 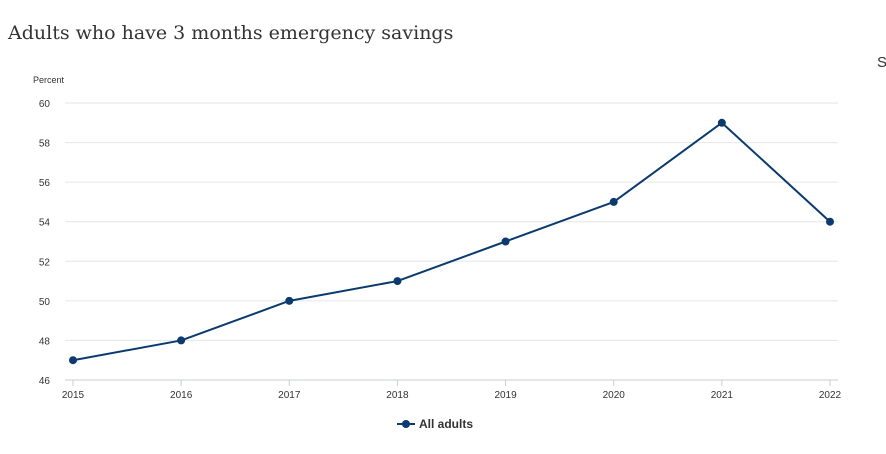 I want to click on legend-label-all-adults: All adults, so click(x=446, y=424).